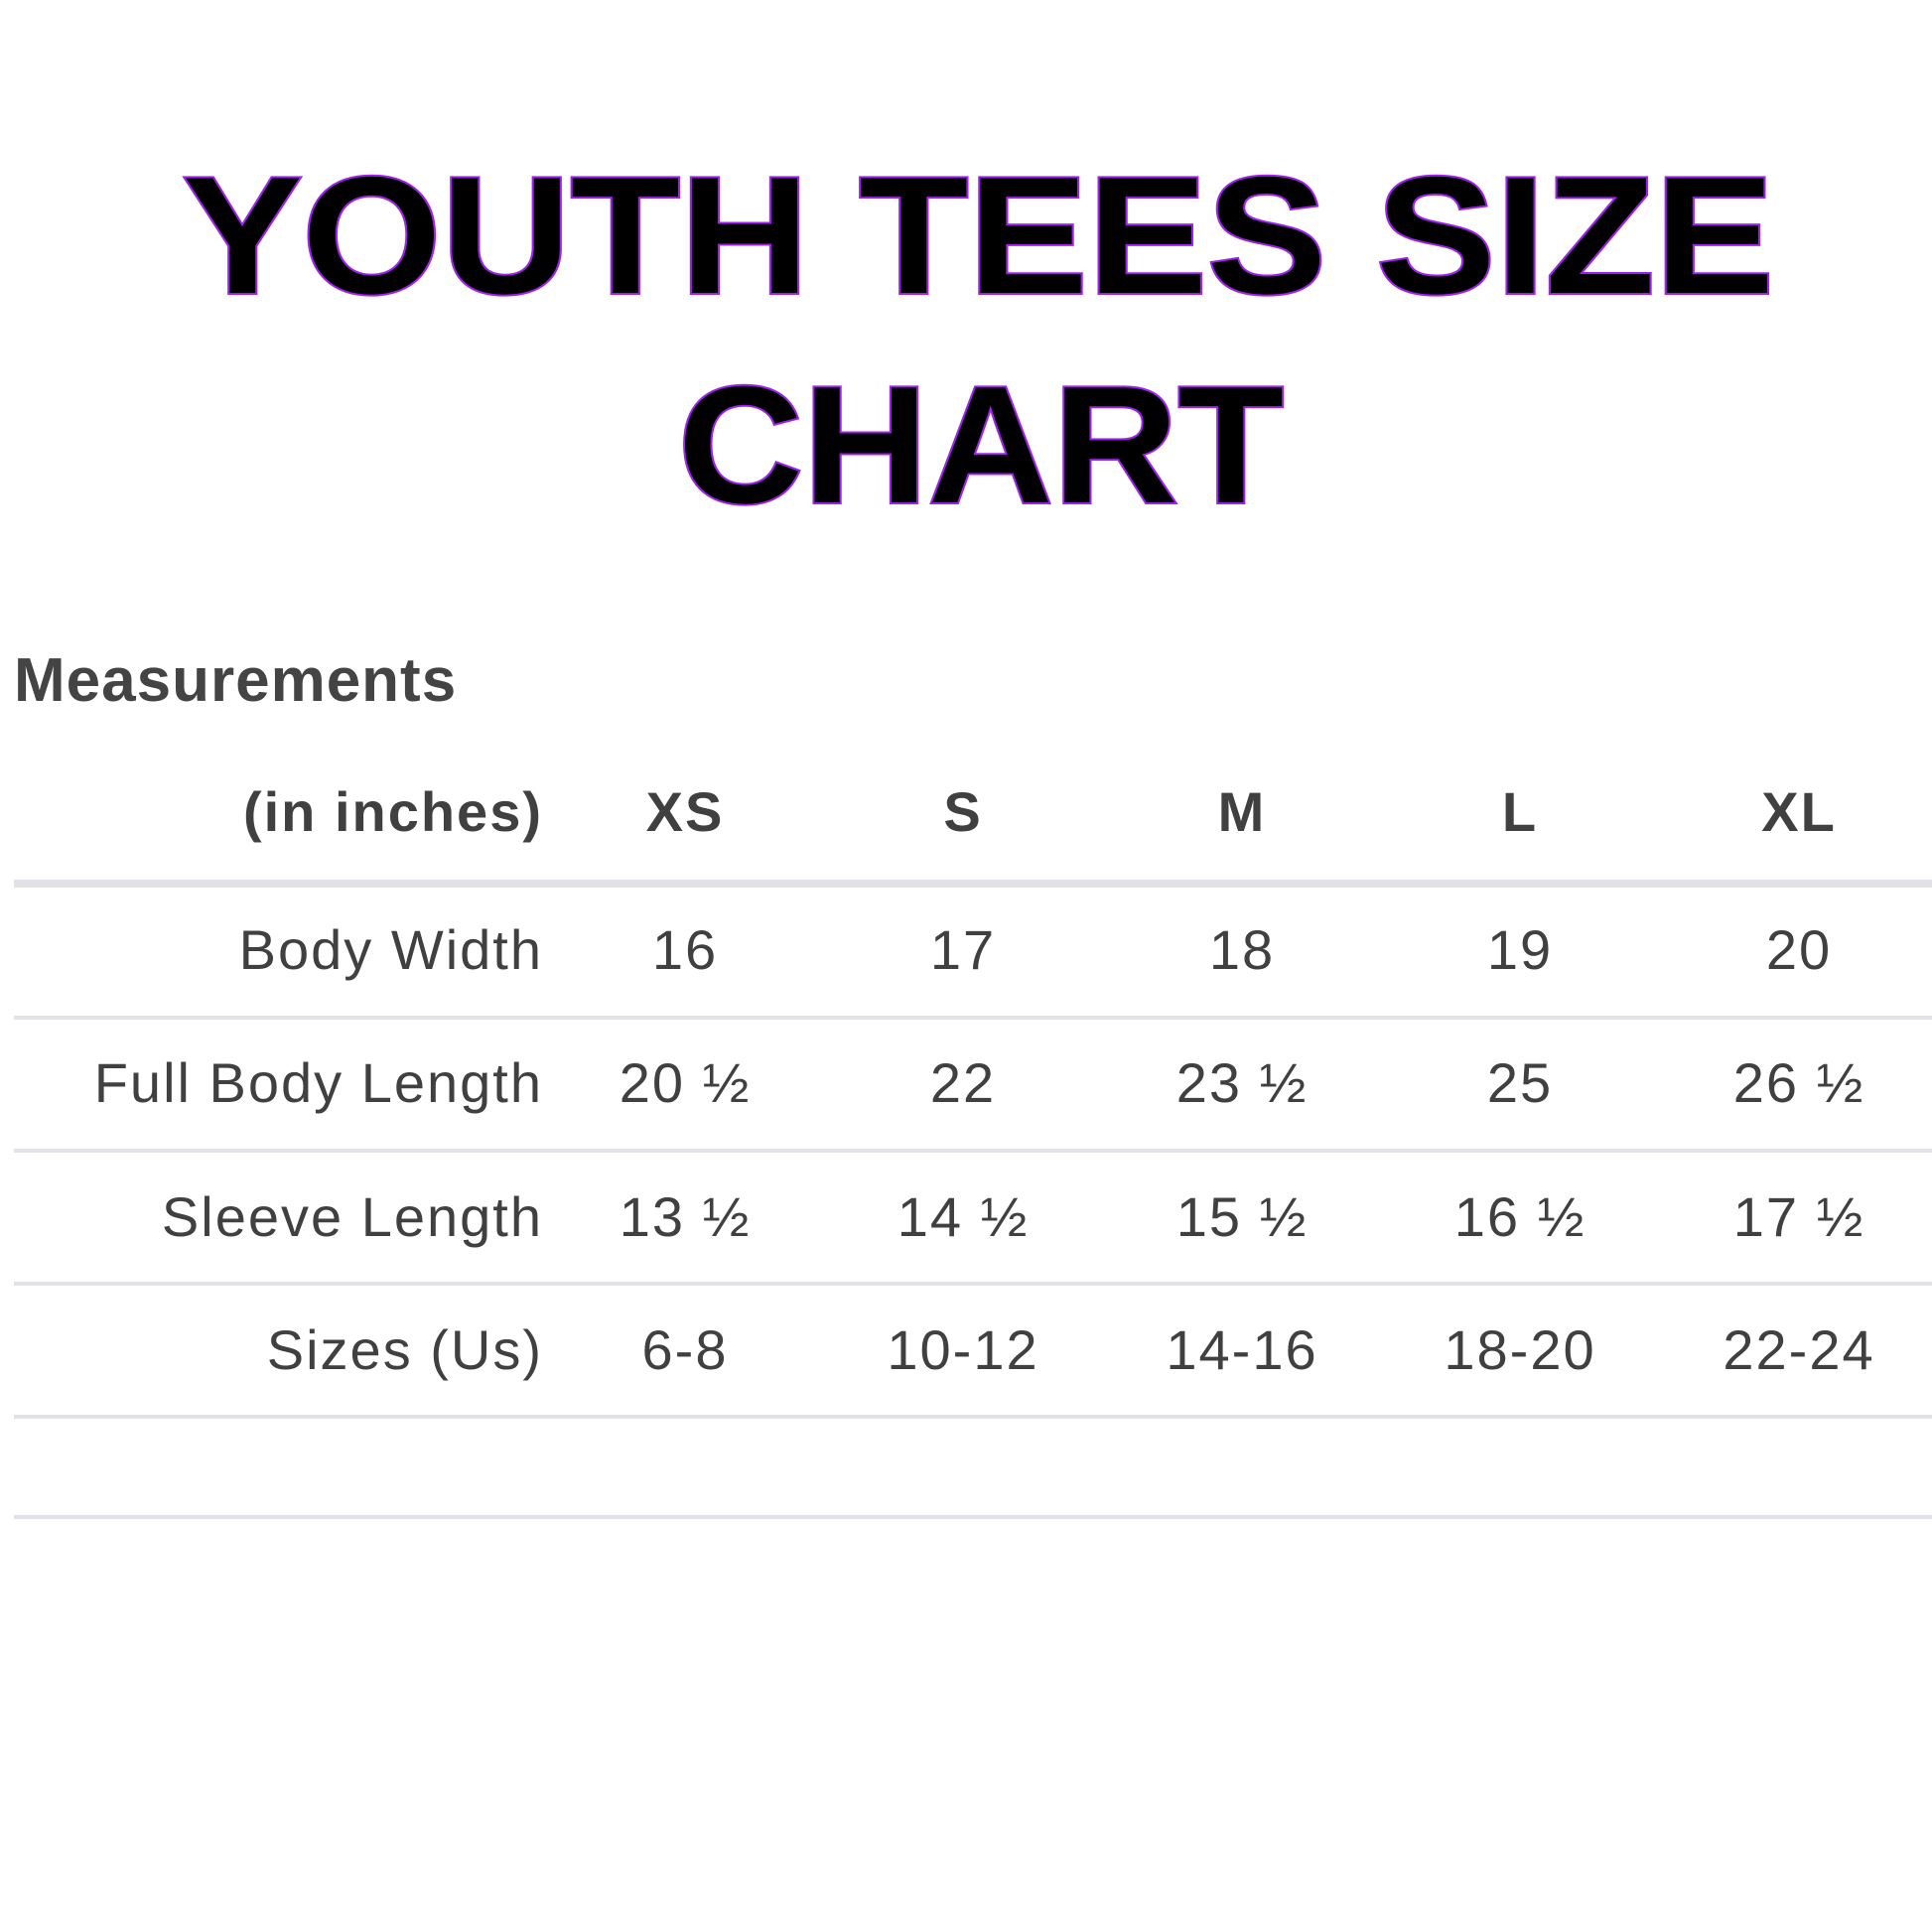 The width and height of the screenshot is (1932, 1932). I want to click on table-row: Full Body Length 20 ½ 22 23 ½ 25 26 ½, so click(966, 1083).